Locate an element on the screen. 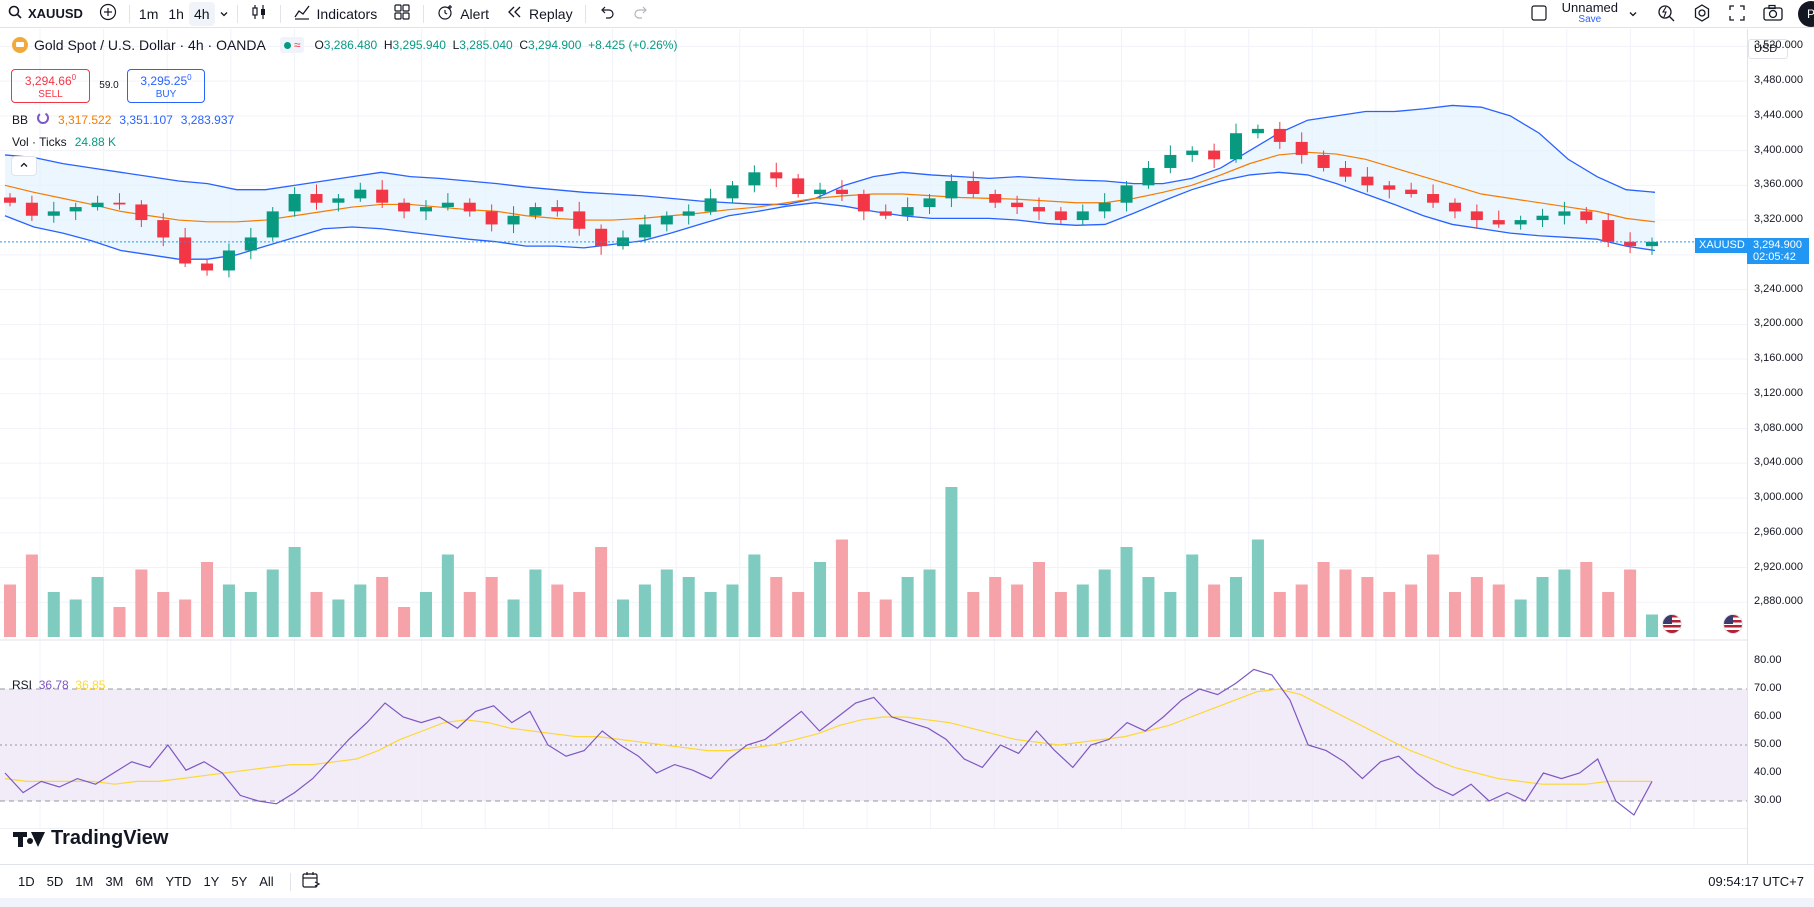 The width and height of the screenshot is (1814, 907). rsi-label: RSI is located at coordinates (22, 685).